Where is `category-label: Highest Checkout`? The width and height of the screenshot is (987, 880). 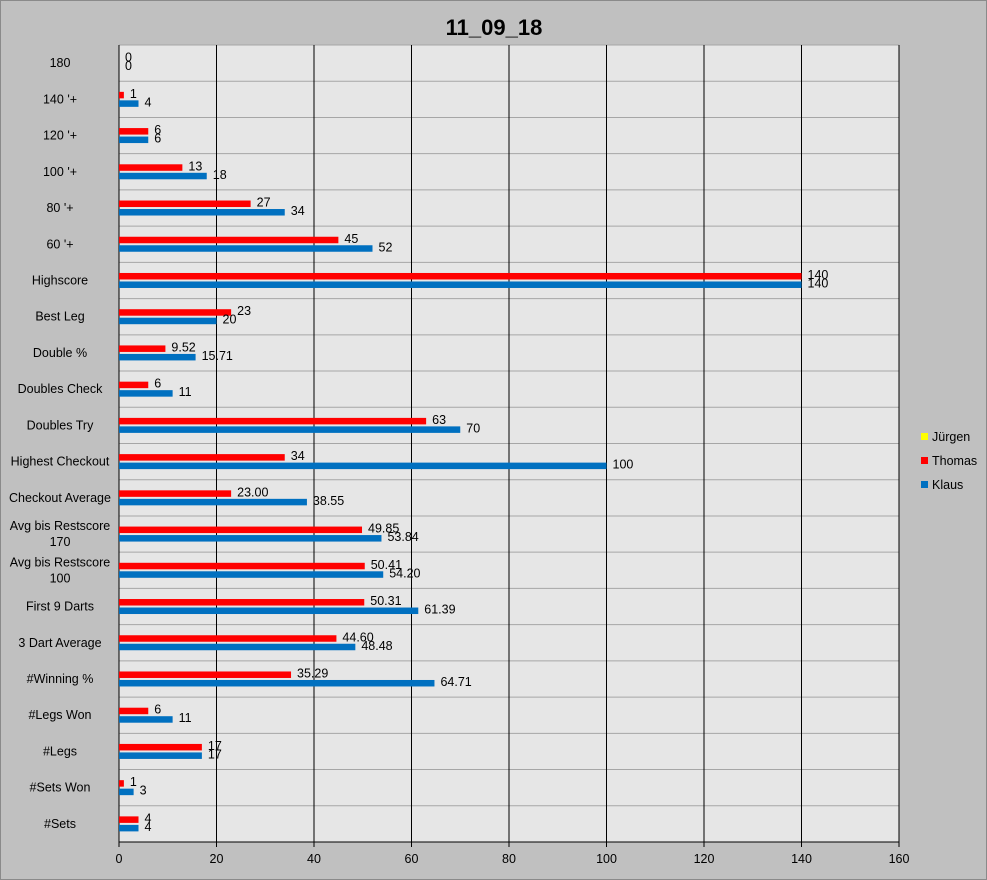 category-label: Highest Checkout is located at coordinates (60, 462).